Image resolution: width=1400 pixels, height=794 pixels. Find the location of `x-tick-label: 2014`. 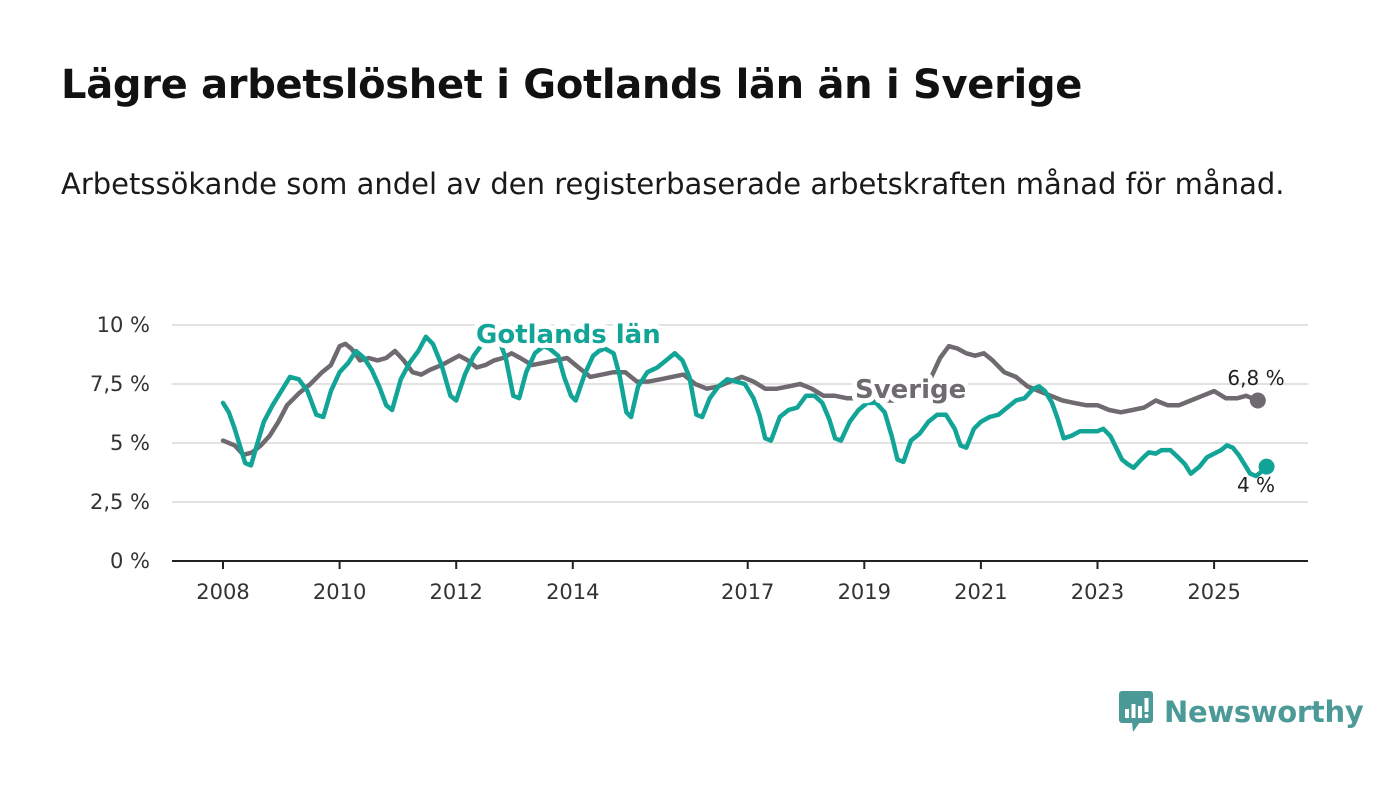

x-tick-label: 2014 is located at coordinates (572, 592).